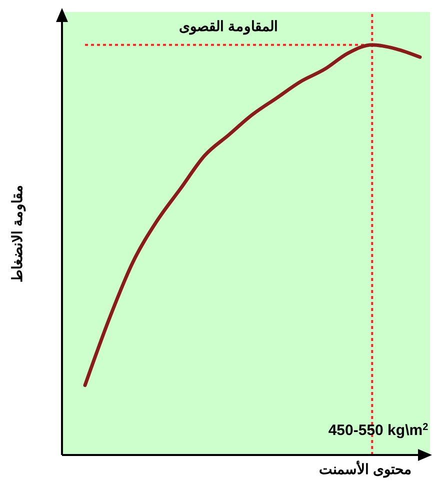 The width and height of the screenshot is (440, 496). Describe the element at coordinates (228, 26) in the screenshot. I see `ref-line-label: المقاومة القصوى` at that location.